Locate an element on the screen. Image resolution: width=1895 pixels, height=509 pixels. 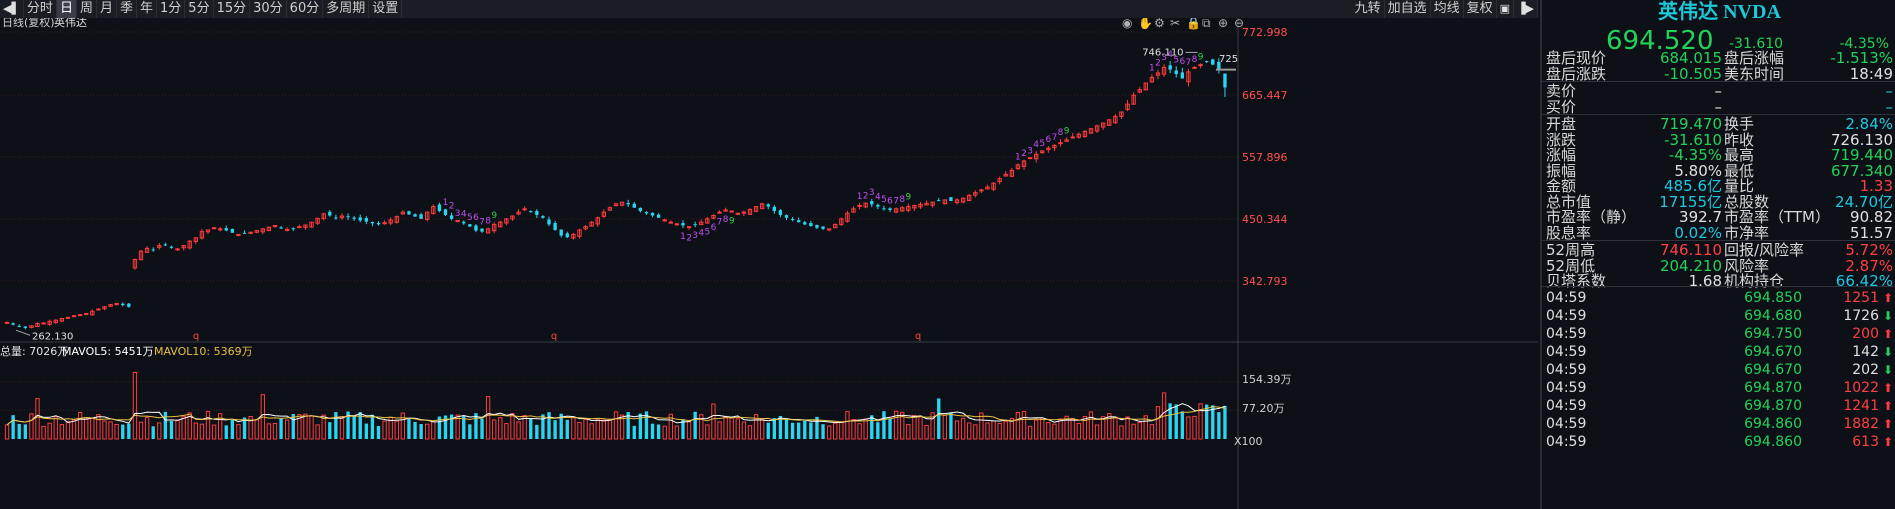
period-tab-2: 周 is located at coordinates (87, 9).